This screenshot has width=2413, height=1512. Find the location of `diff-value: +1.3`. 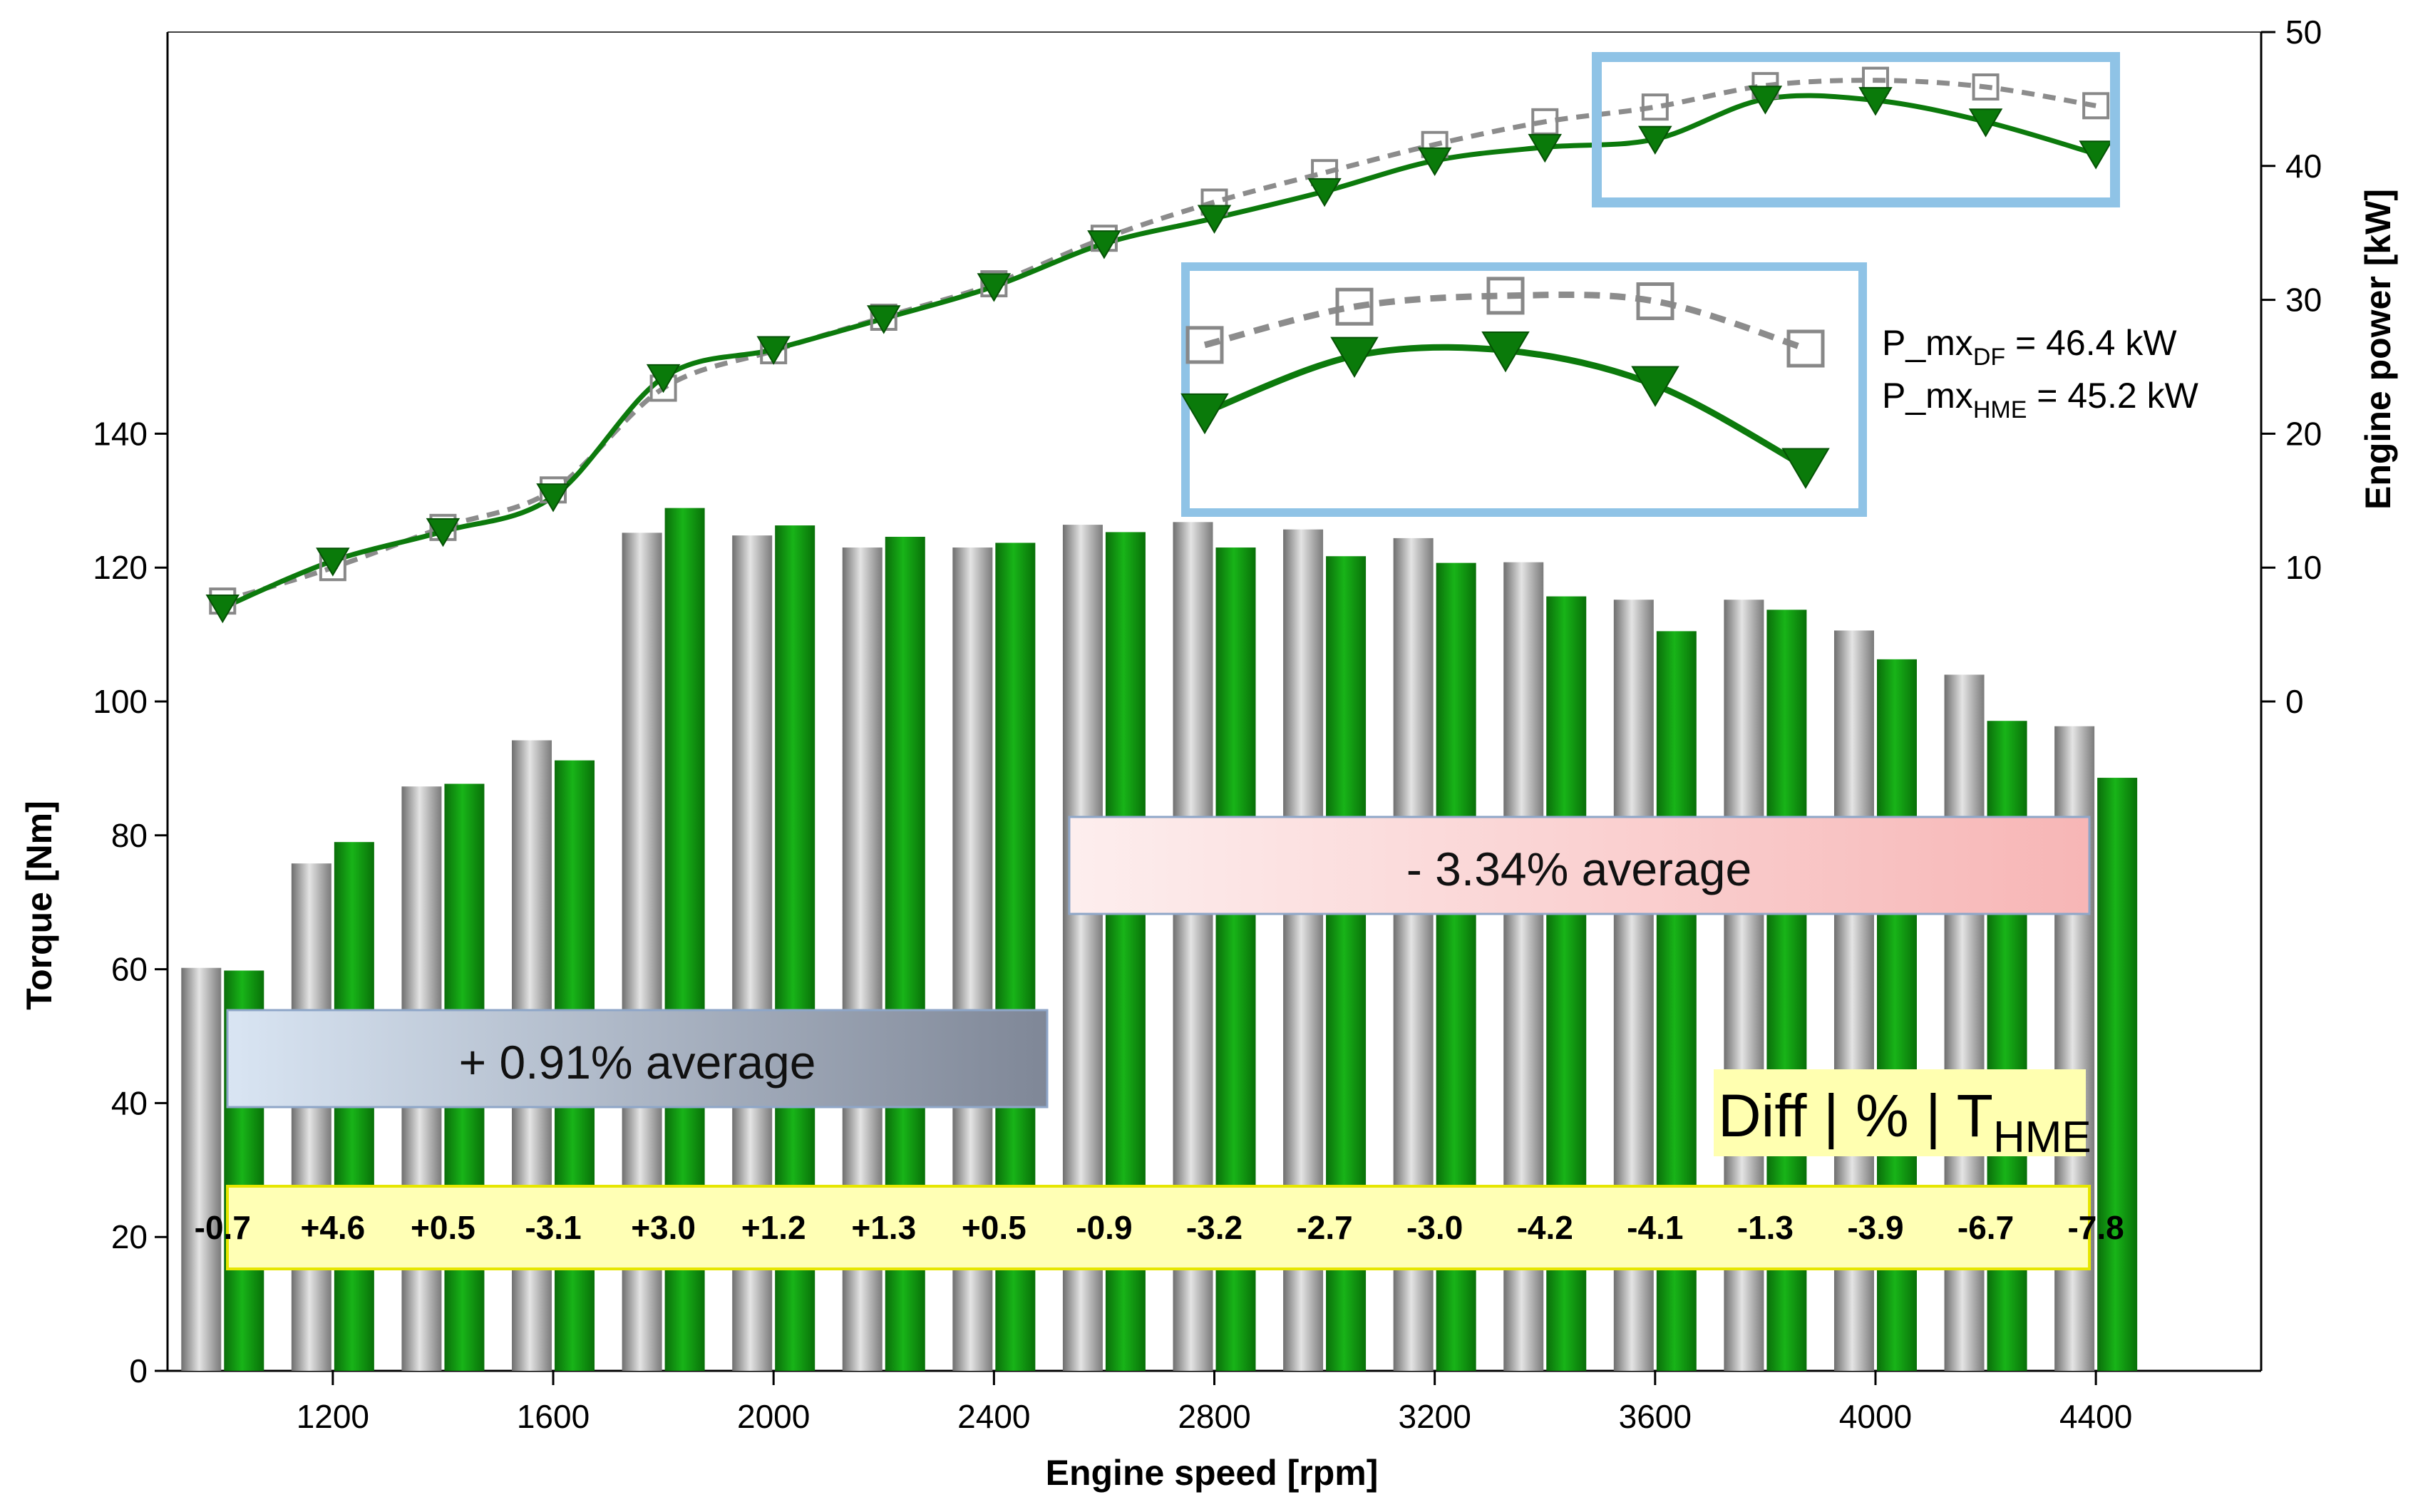

diff-value: +1.3 is located at coordinates (884, 1227).